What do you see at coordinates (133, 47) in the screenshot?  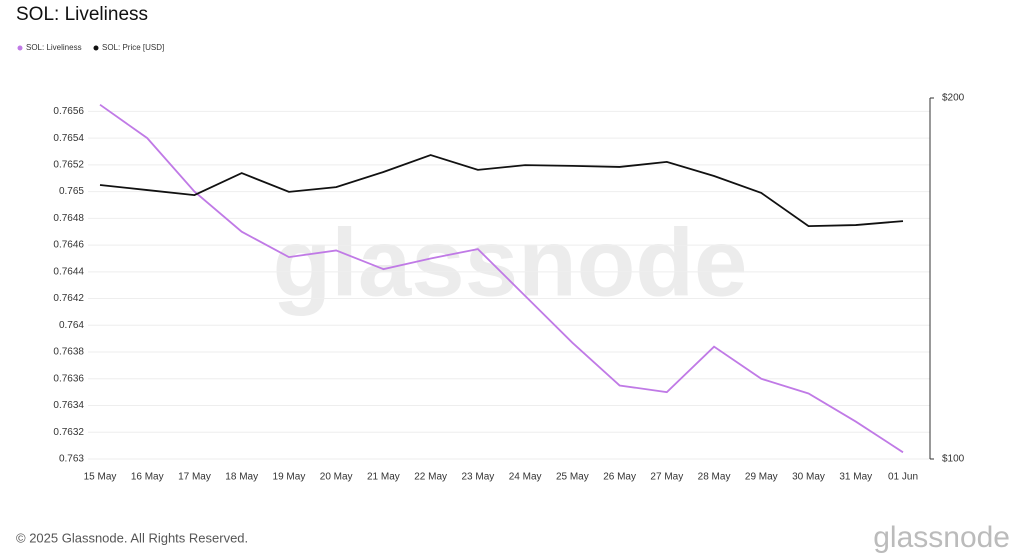 I see `legend-label: SOL: Price [USD]` at bounding box center [133, 47].